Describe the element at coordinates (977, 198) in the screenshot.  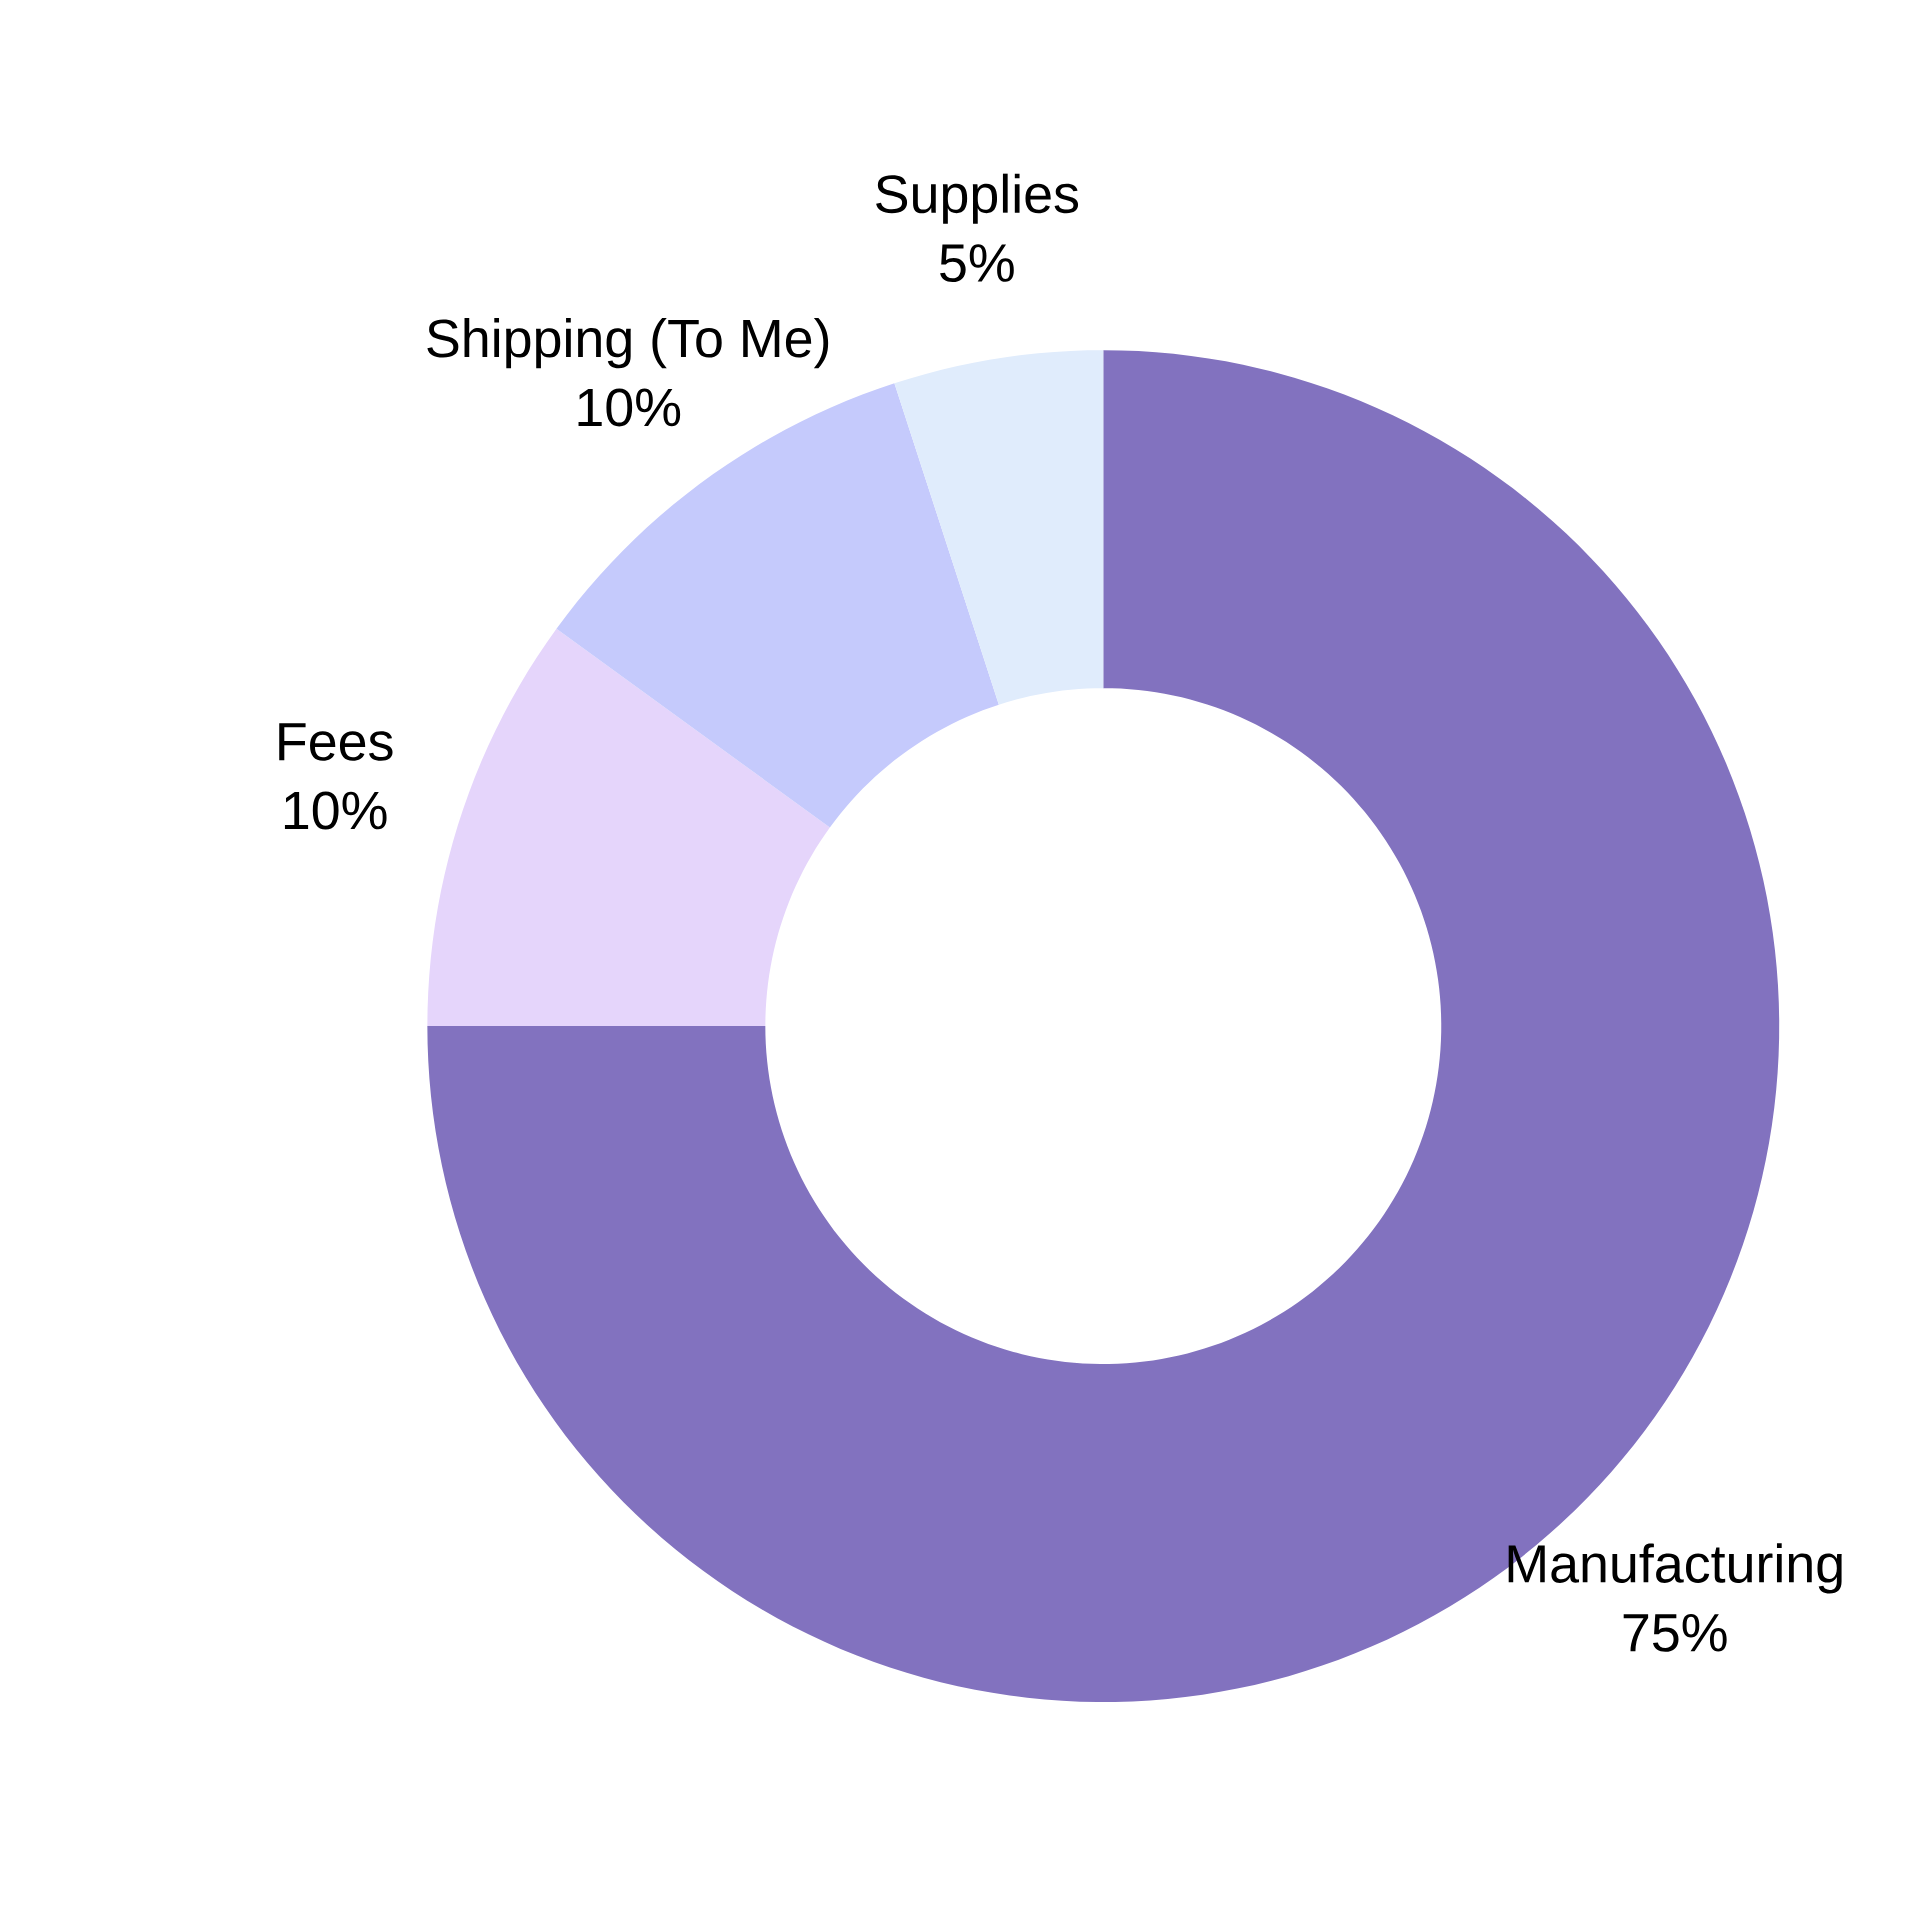
I see `slice-label: Supplies` at that location.